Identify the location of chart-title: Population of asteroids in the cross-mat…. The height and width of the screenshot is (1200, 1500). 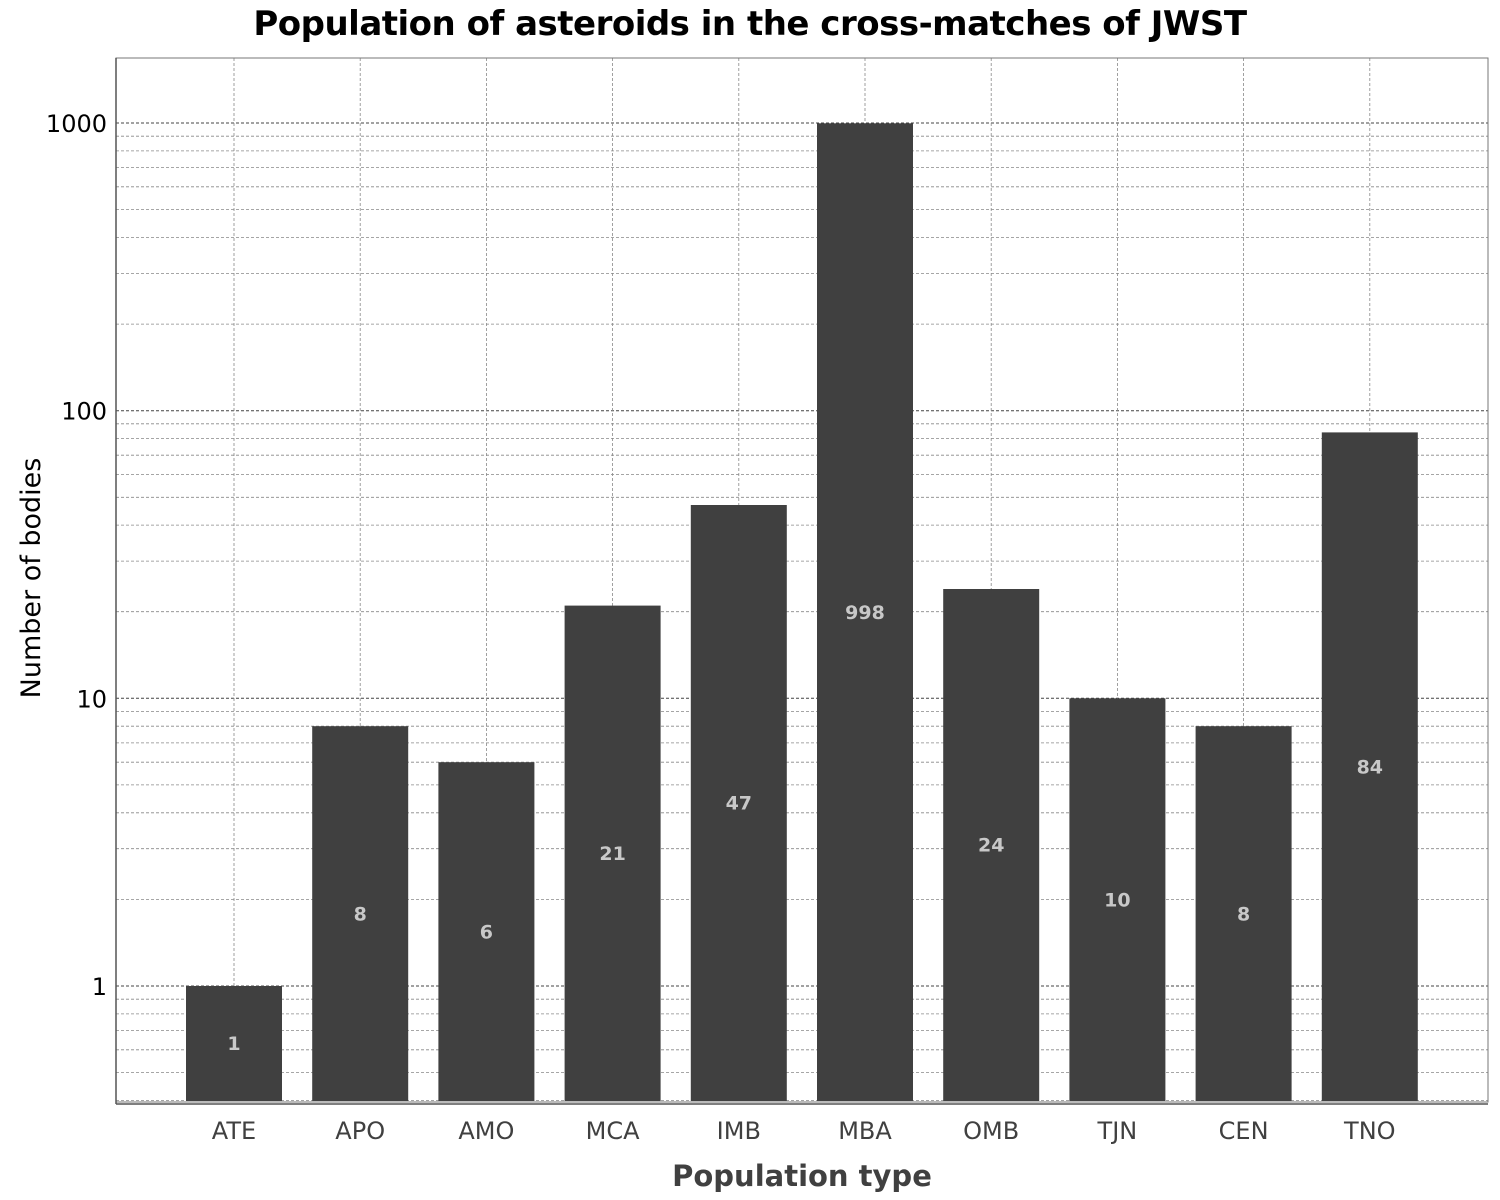
(750, 24).